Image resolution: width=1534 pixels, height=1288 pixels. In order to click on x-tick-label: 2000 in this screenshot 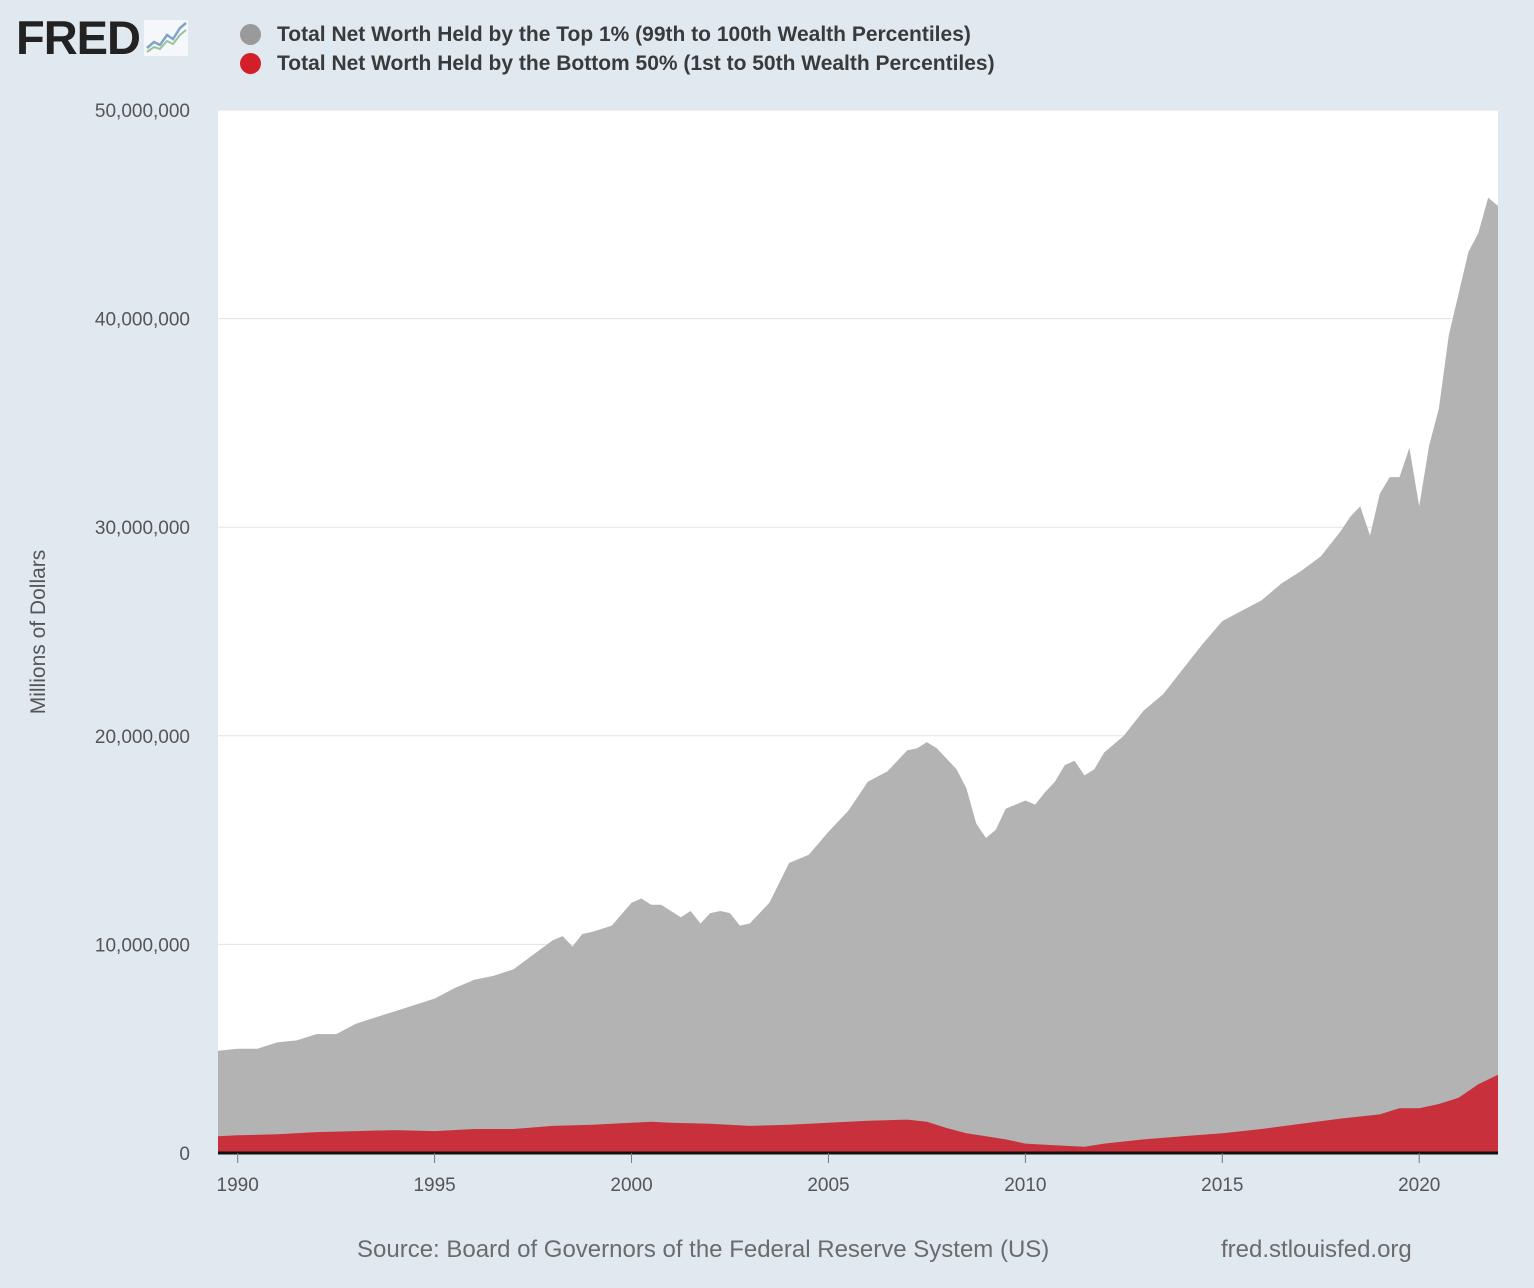, I will do `click(631, 1185)`.